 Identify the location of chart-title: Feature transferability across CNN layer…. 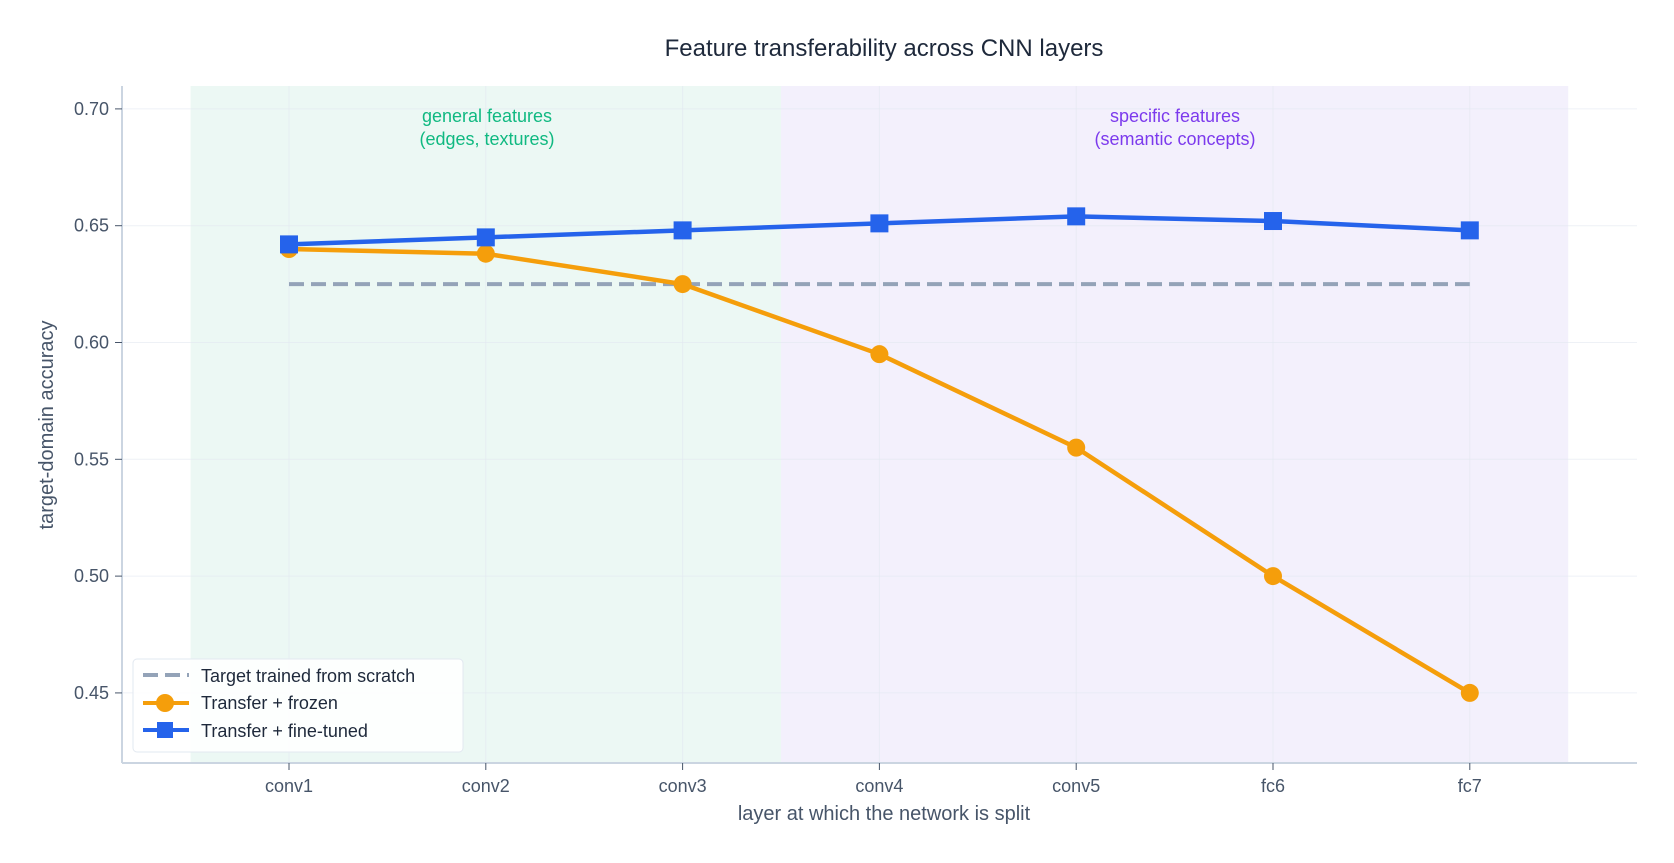
(884, 48).